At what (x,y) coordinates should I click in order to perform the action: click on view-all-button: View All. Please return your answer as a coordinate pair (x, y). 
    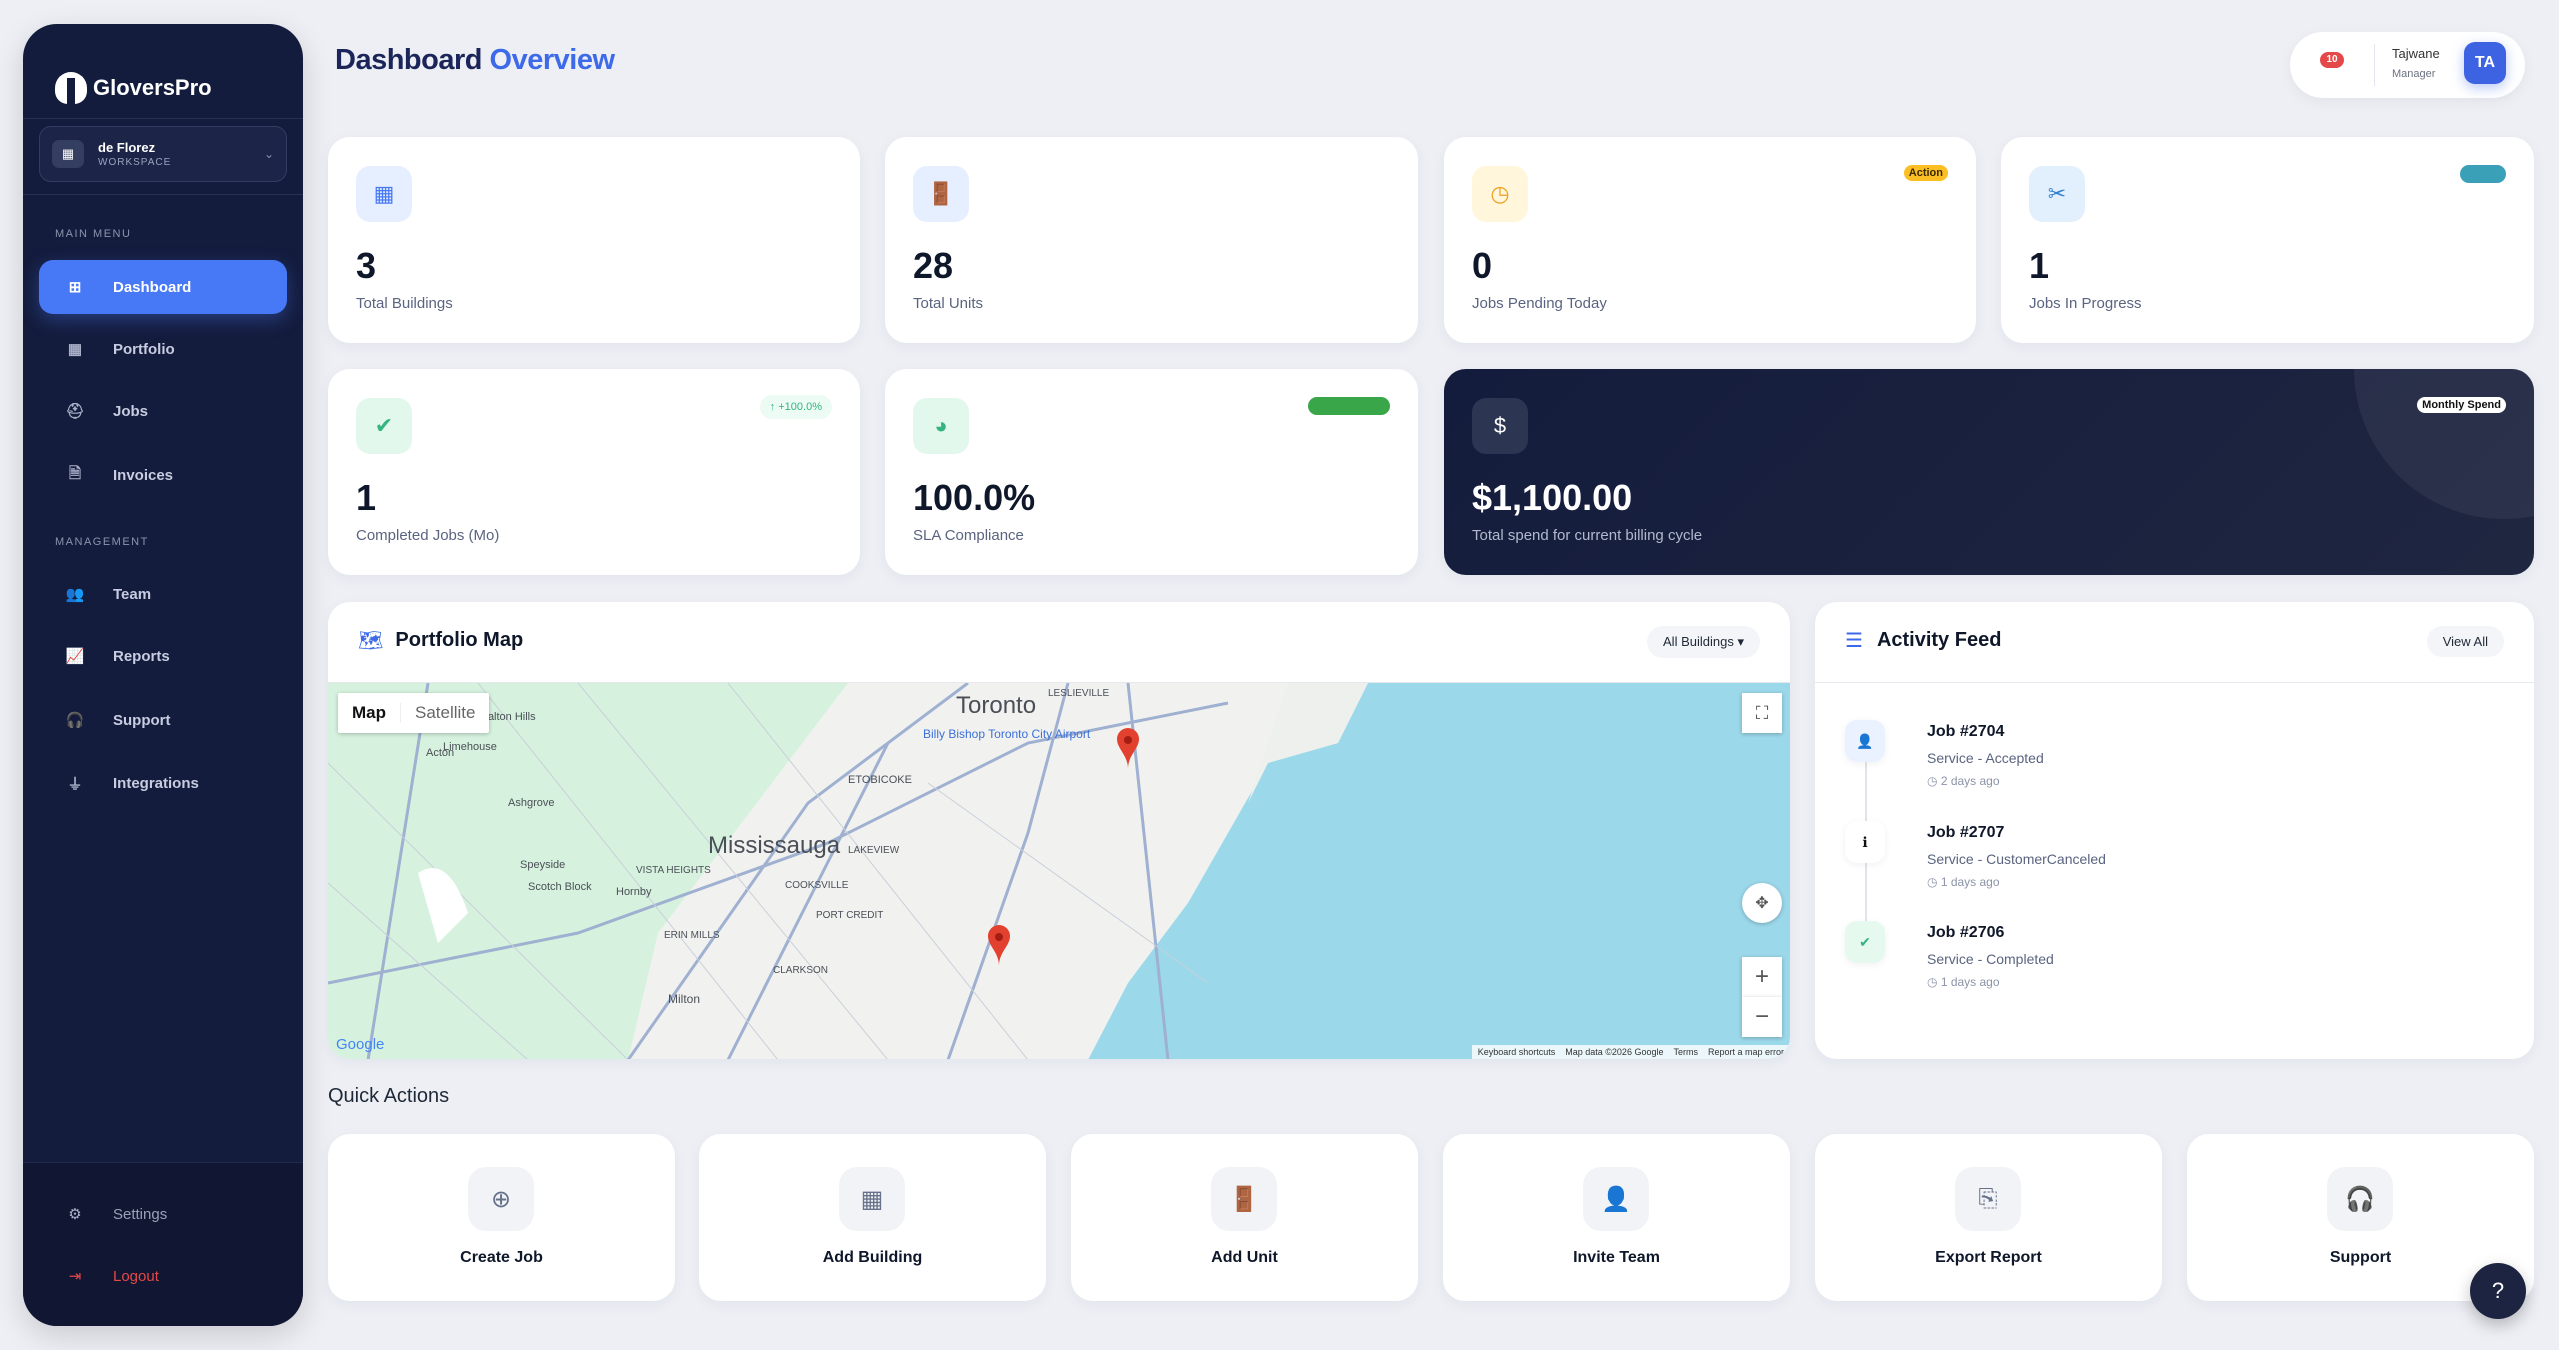
    Looking at the image, I should click on (2465, 641).